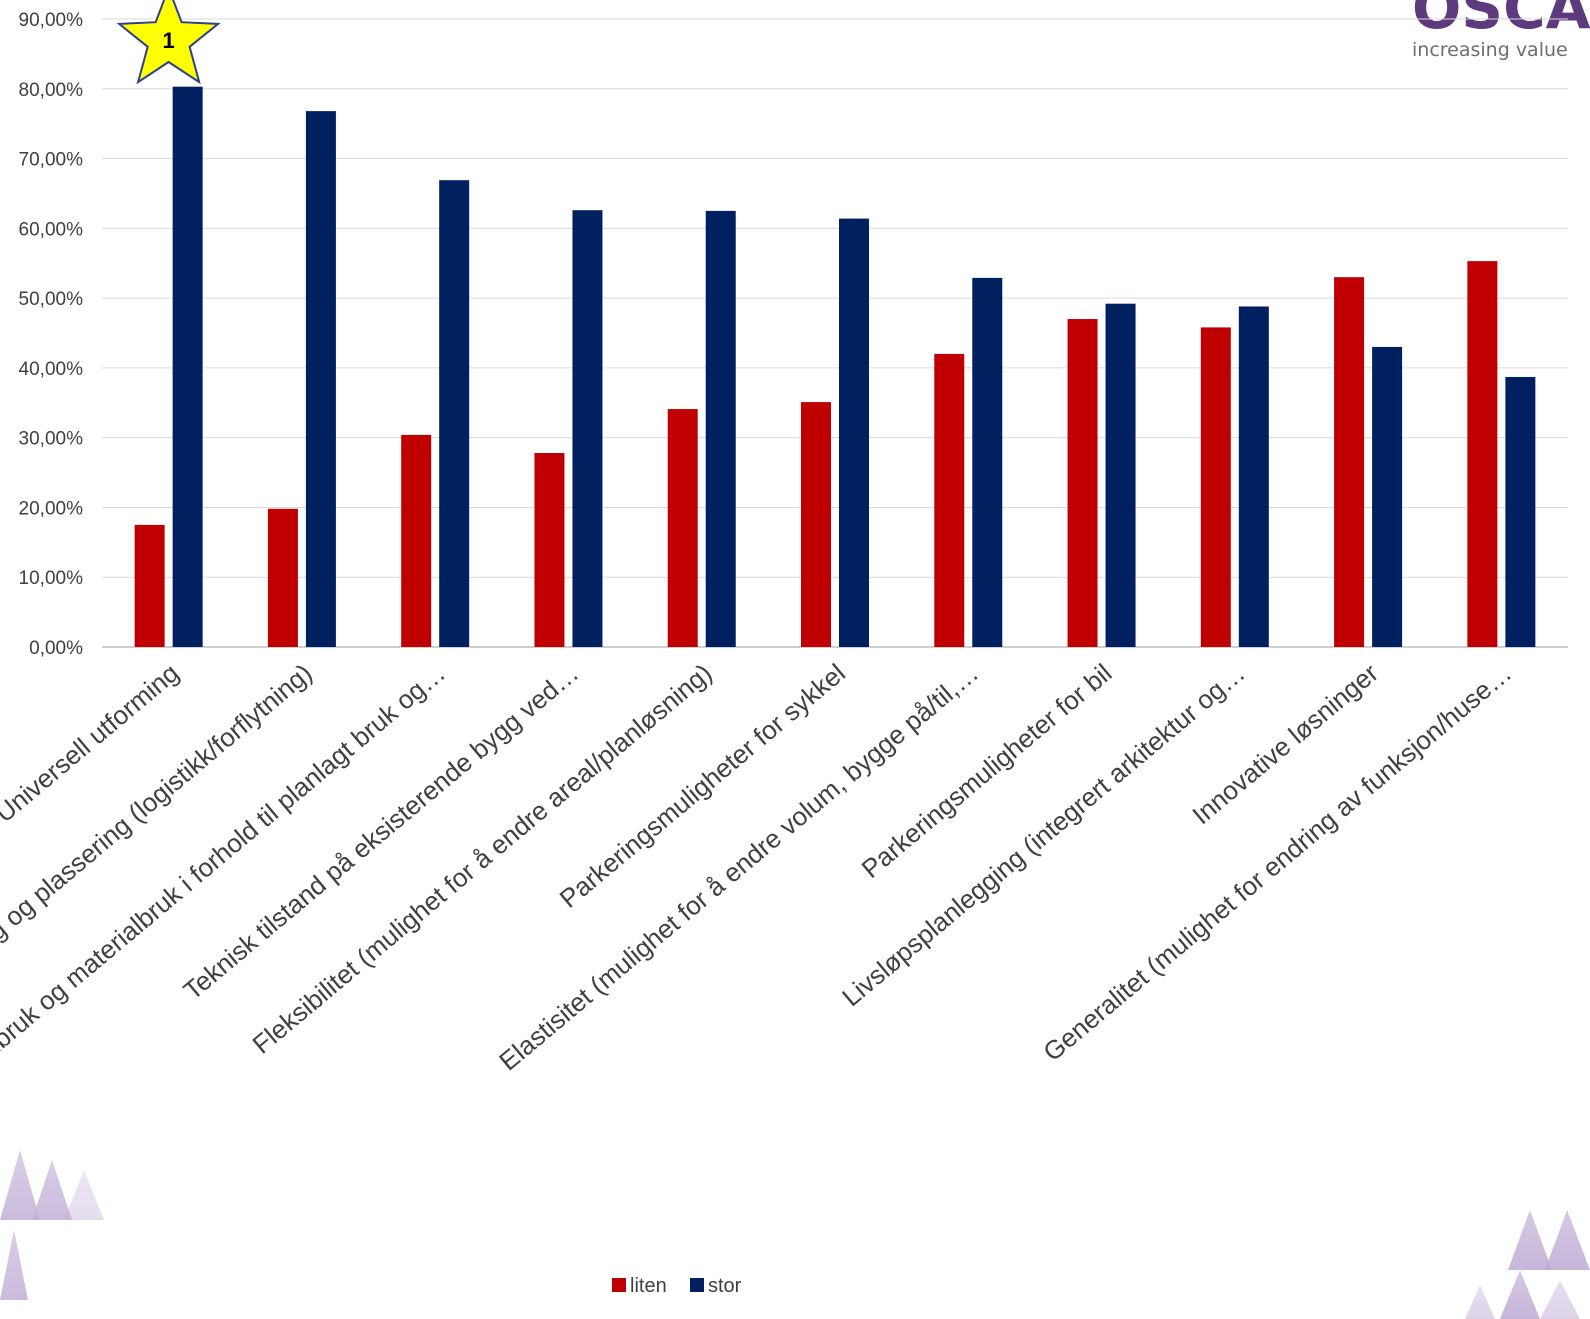 This screenshot has height=1319, width=1590. What do you see at coordinates (56, 648) in the screenshot?
I see `y-tick-label: 0,00%` at bounding box center [56, 648].